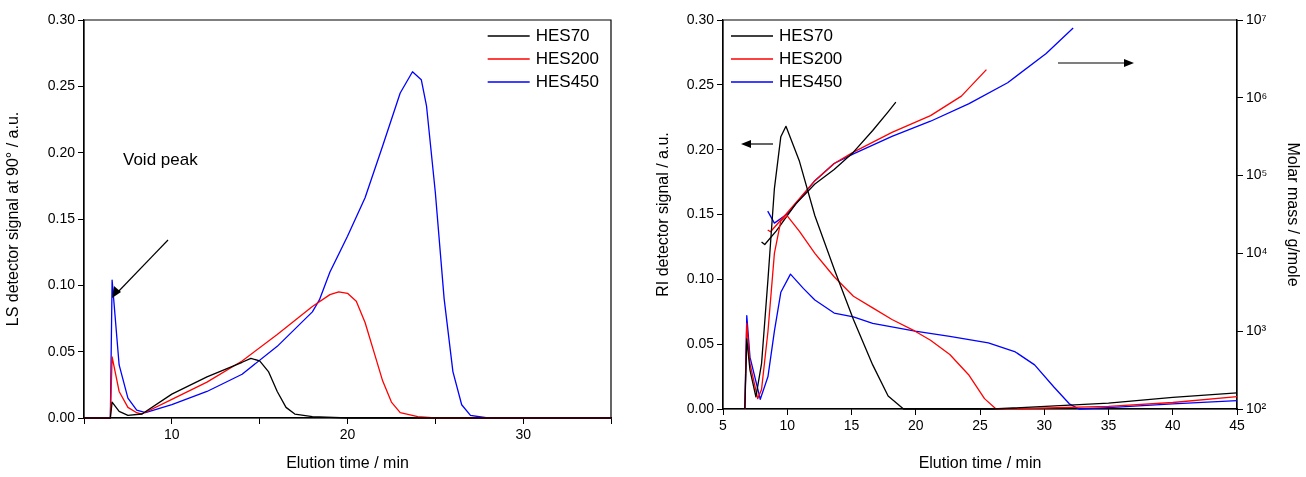  I want to click on y2-tick-label: 10², so click(1256, 407).